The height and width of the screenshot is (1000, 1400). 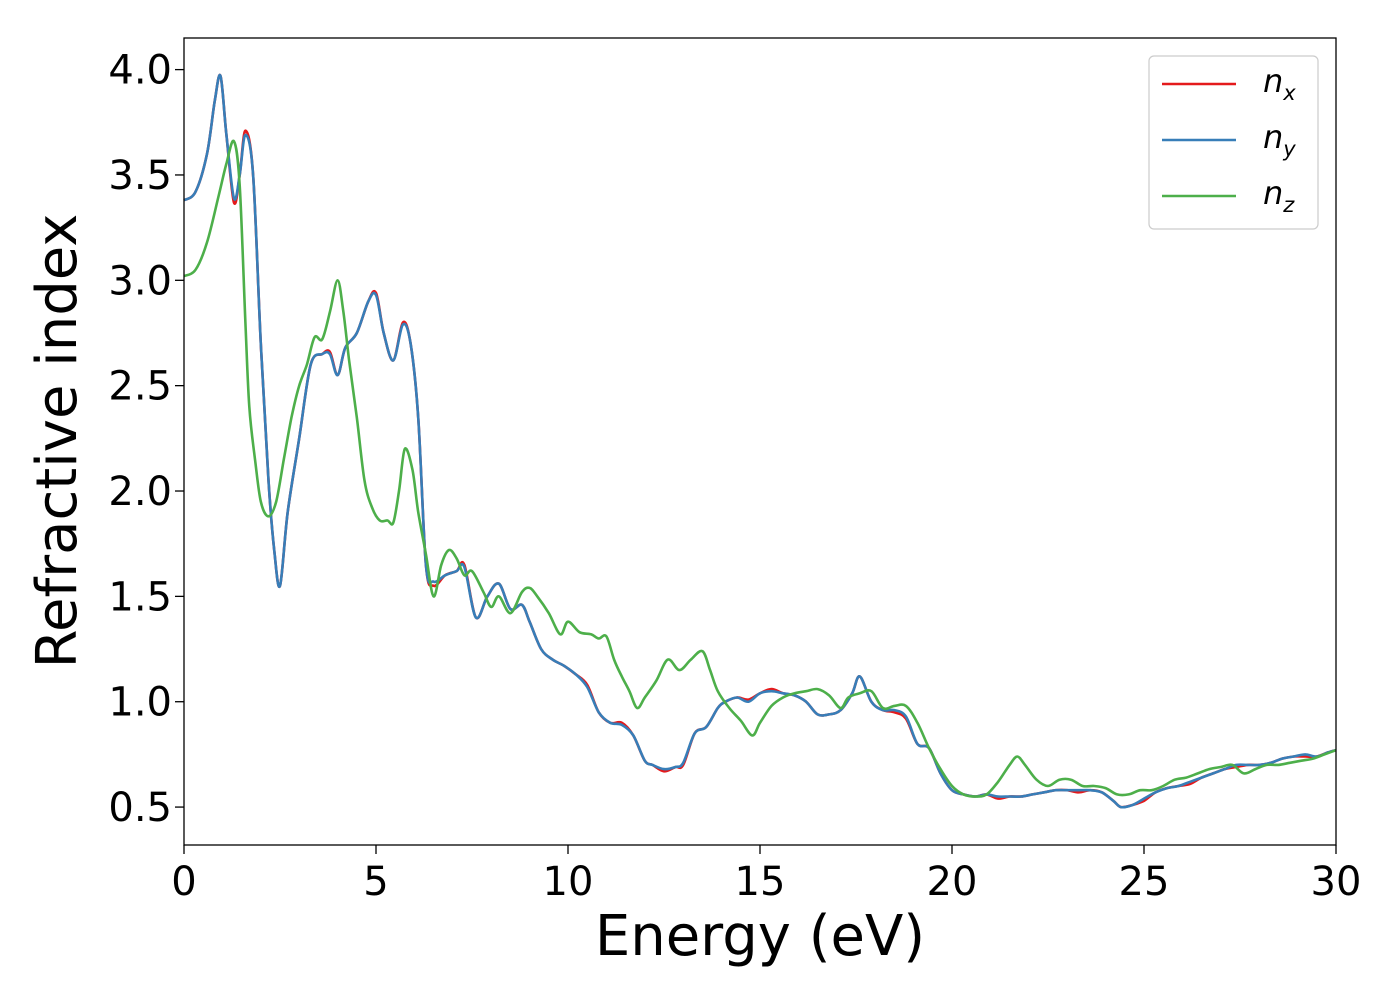 What do you see at coordinates (760, 882) in the screenshot?
I see `x-tick-label: 15` at bounding box center [760, 882].